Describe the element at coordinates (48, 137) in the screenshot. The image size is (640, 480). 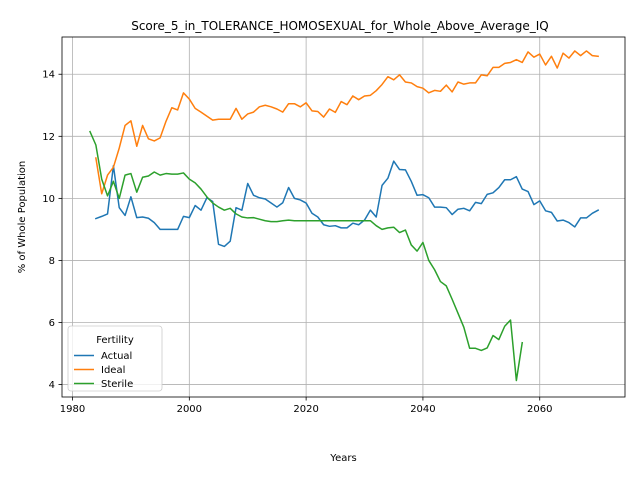
I see `y-tick-label: 12` at that location.